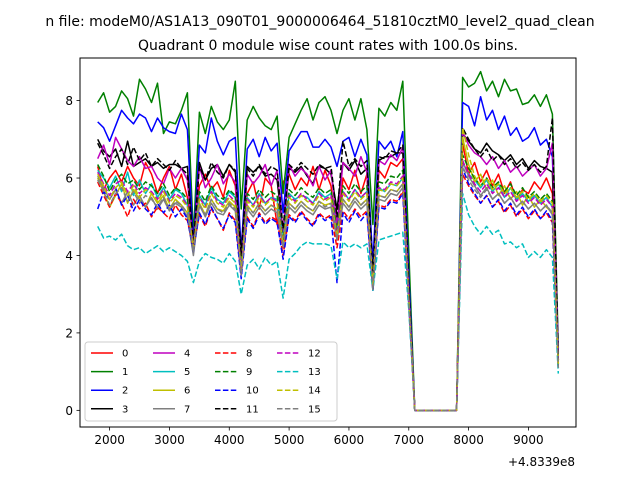 The image size is (640, 480). I want to click on x-tick-label: 7000, so click(408, 440).